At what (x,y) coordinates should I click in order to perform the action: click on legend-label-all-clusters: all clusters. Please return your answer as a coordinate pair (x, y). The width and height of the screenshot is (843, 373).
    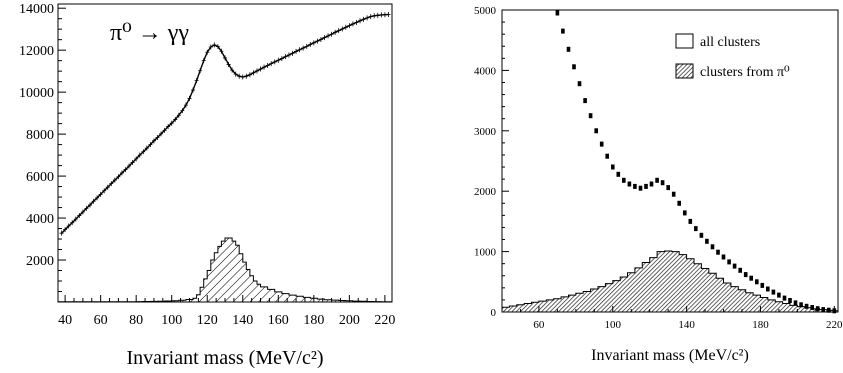
    Looking at the image, I should click on (730, 42).